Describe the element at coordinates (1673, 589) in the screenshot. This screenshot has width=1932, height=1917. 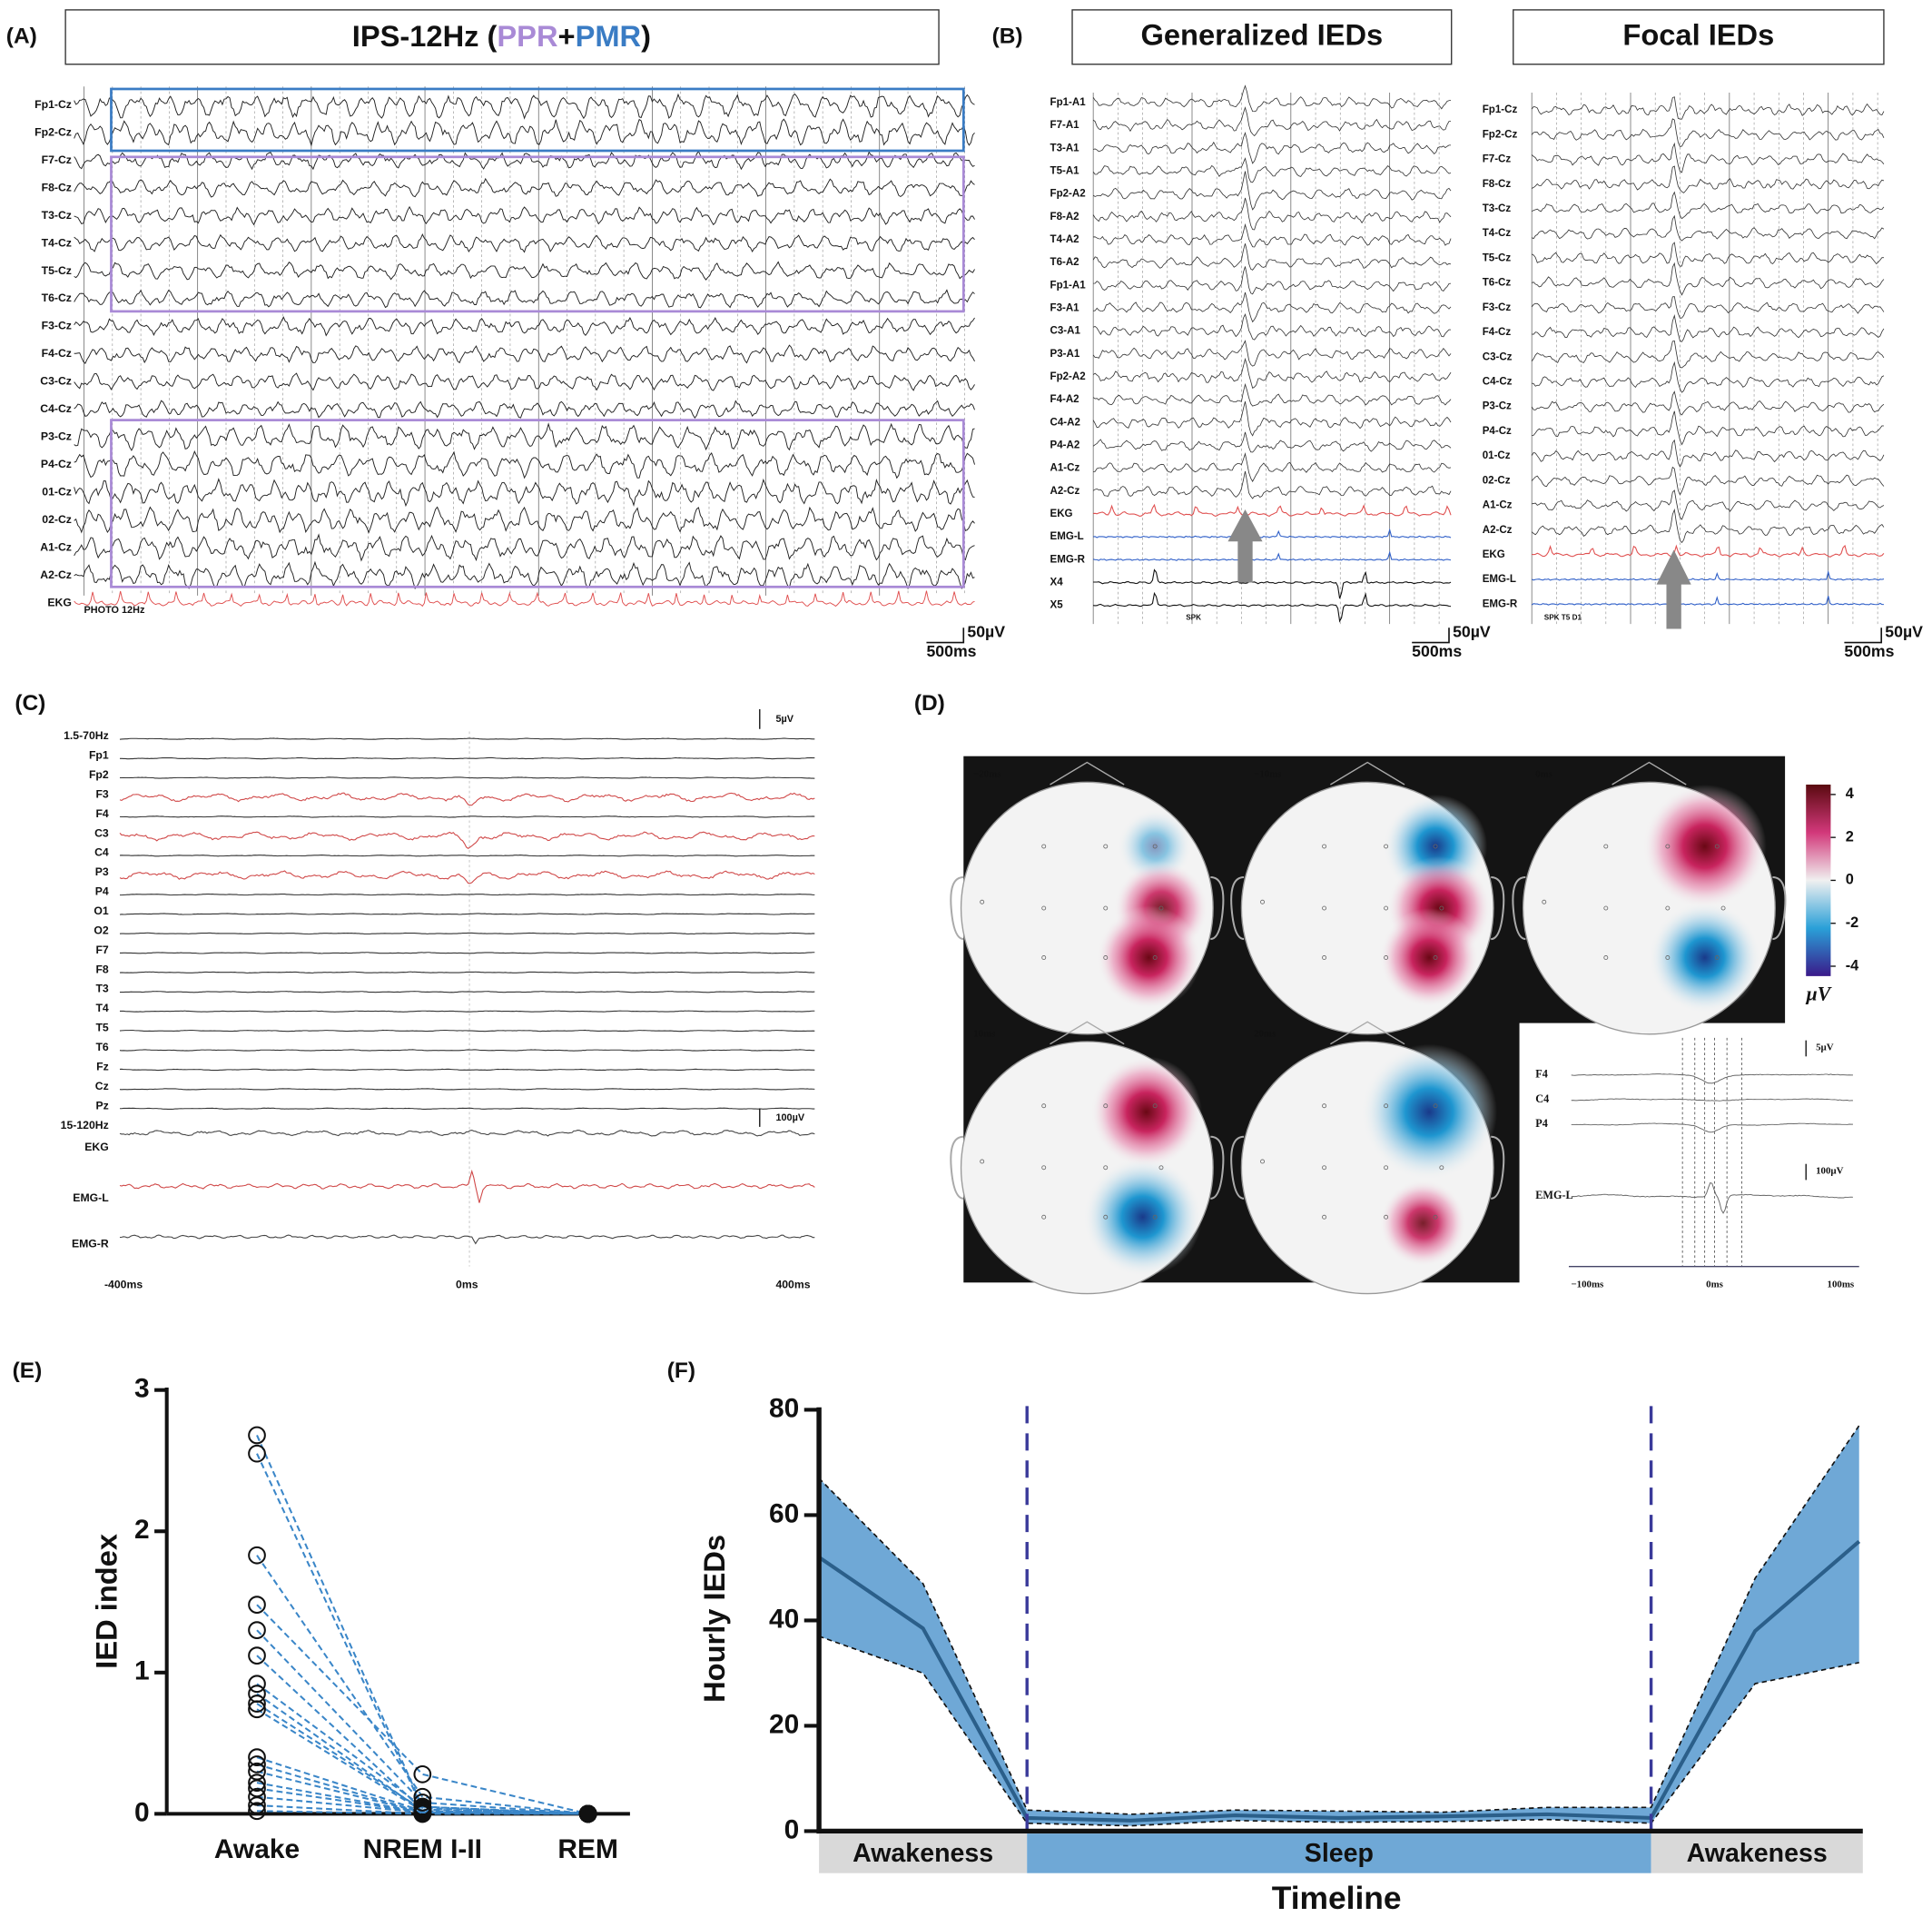
I see `arrow` at that location.